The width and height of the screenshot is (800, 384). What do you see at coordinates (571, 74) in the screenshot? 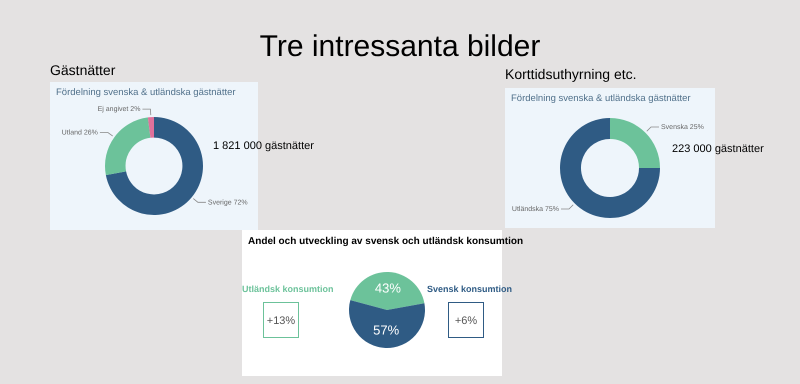
I see `chart-title: Korttidsuthyrning etc.` at bounding box center [571, 74].